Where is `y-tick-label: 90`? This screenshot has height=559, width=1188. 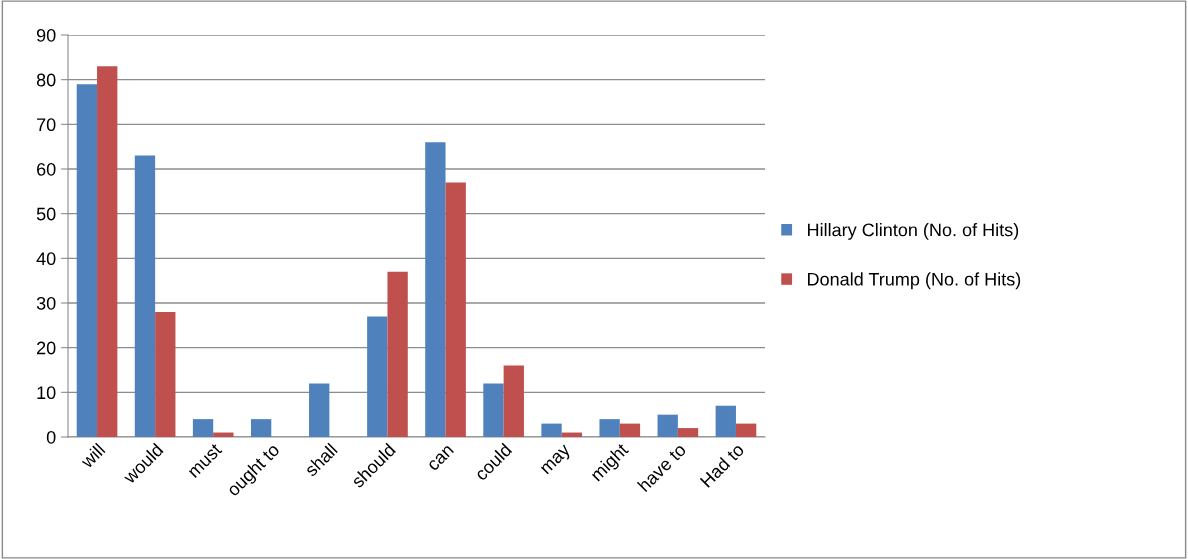
y-tick-label: 90 is located at coordinates (46, 35).